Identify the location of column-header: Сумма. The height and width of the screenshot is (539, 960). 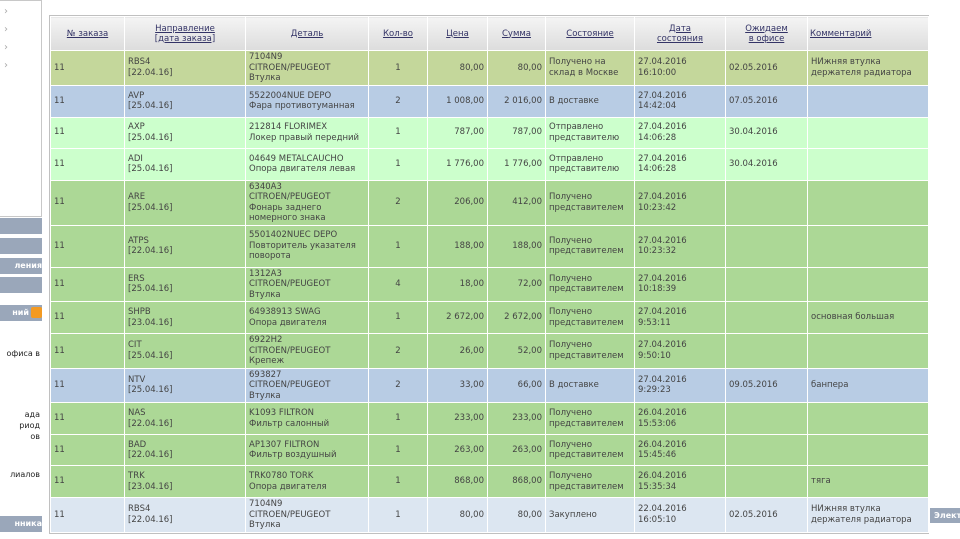
(516, 33).